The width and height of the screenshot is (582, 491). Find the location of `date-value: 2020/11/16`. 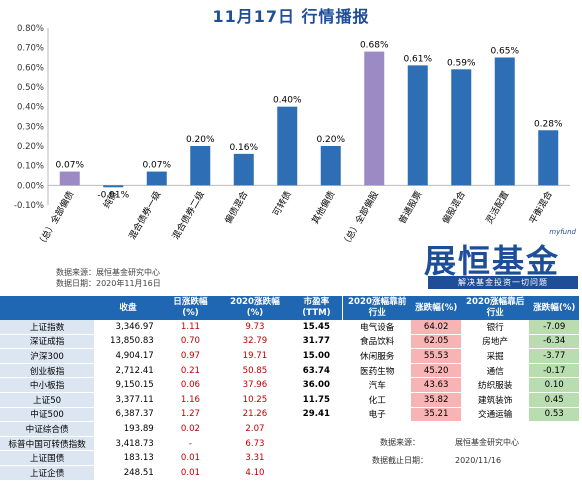

date-value: 2020/11/16 is located at coordinates (478, 460).